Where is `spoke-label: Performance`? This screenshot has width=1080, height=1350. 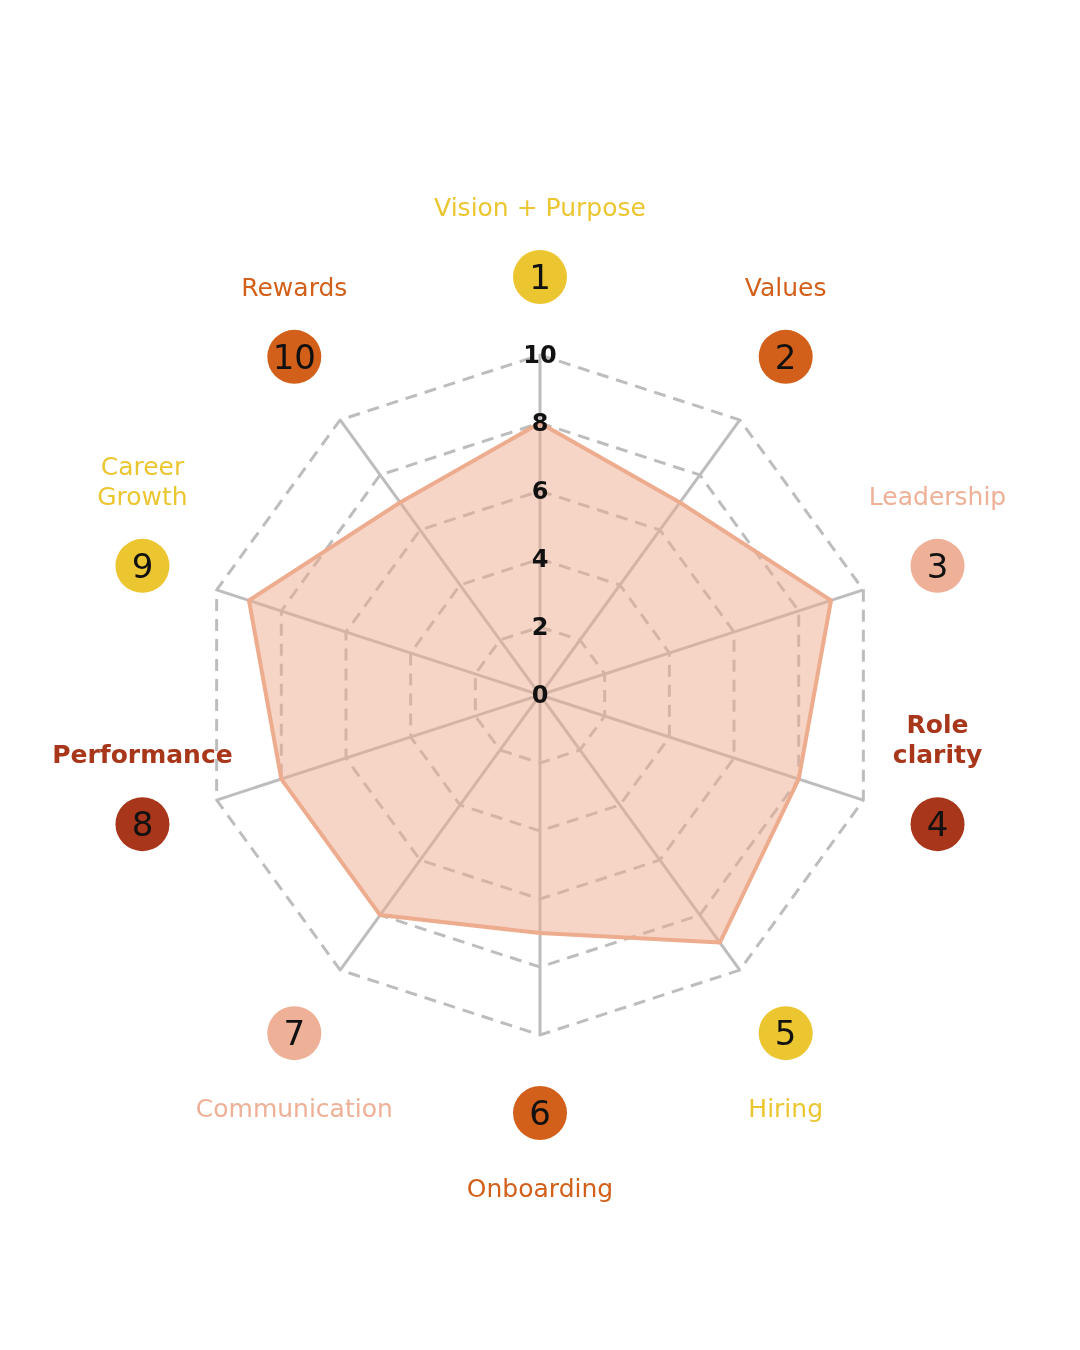
spoke-label: Performance is located at coordinates (142, 754).